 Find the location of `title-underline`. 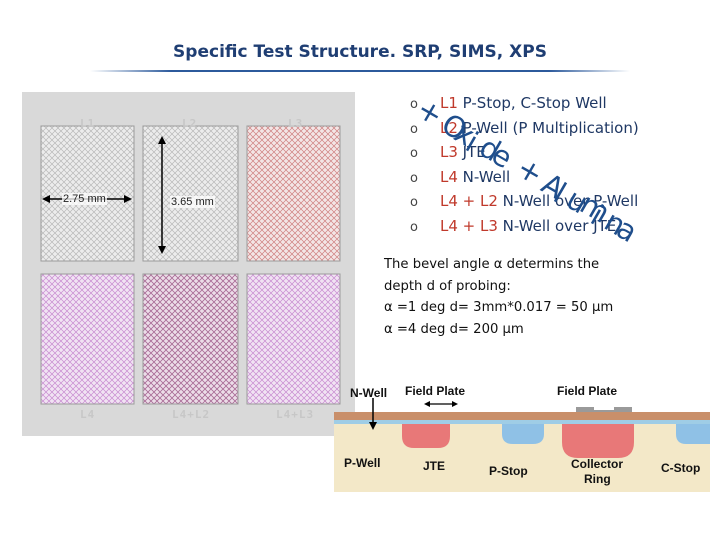

title-underline is located at coordinates (360, 71).